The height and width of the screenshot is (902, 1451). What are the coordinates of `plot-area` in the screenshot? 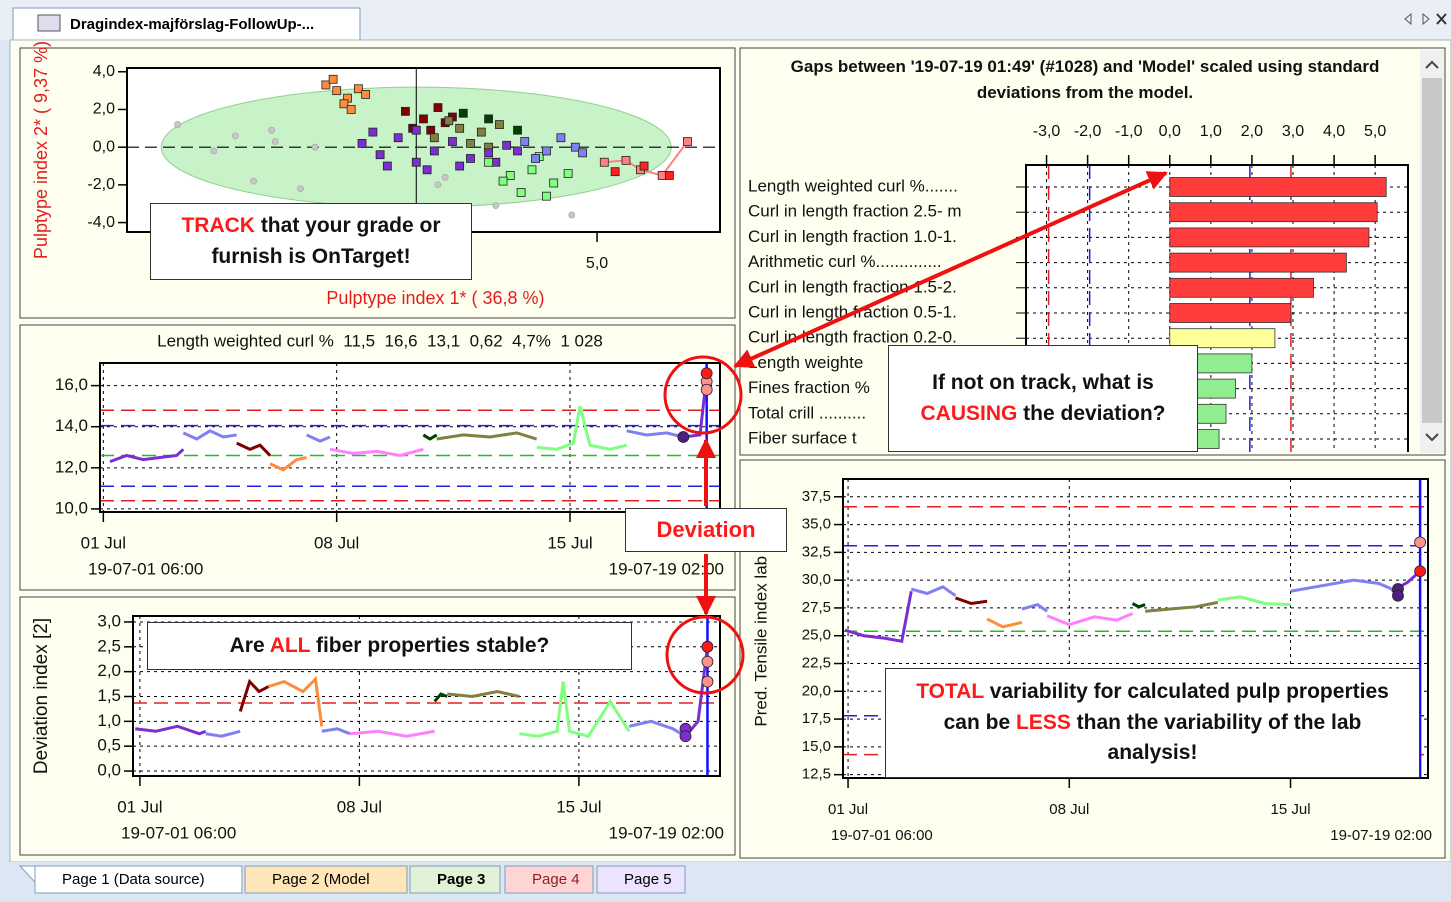 It's located at (410, 437).